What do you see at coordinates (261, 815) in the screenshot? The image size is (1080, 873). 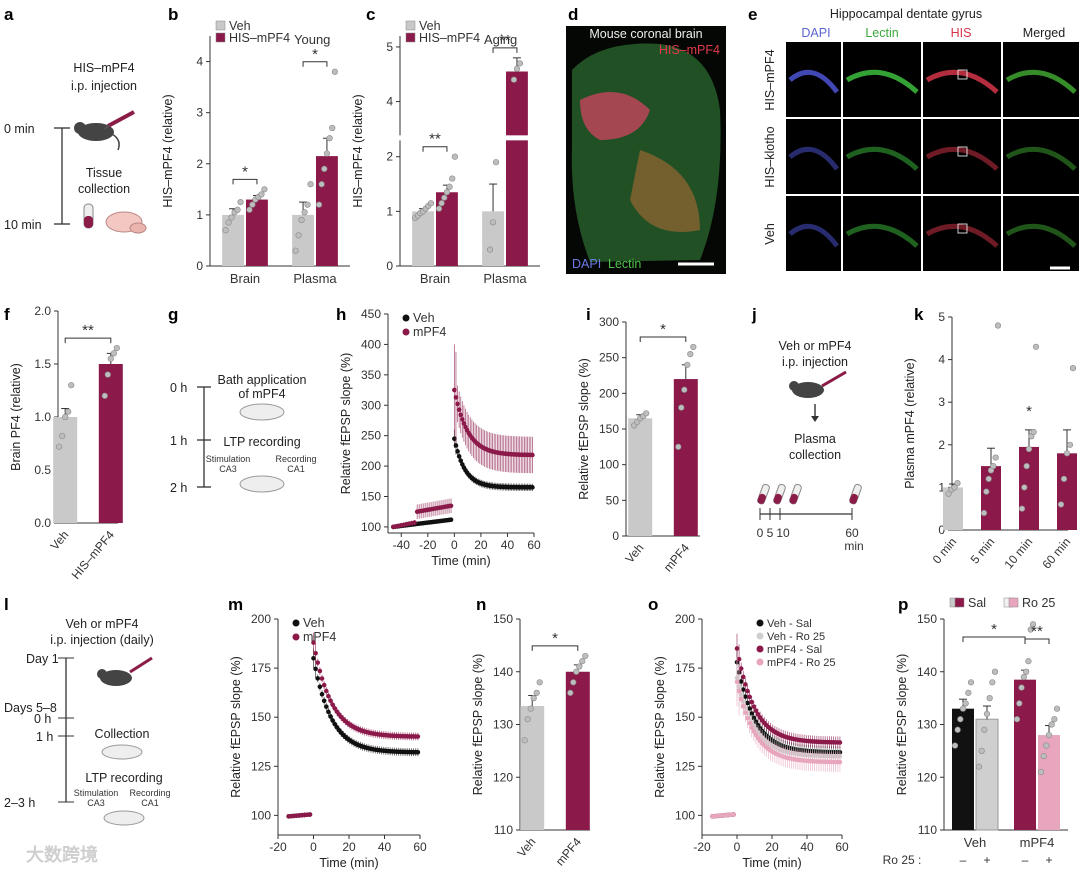 I see `y-tick-label: 100` at bounding box center [261, 815].